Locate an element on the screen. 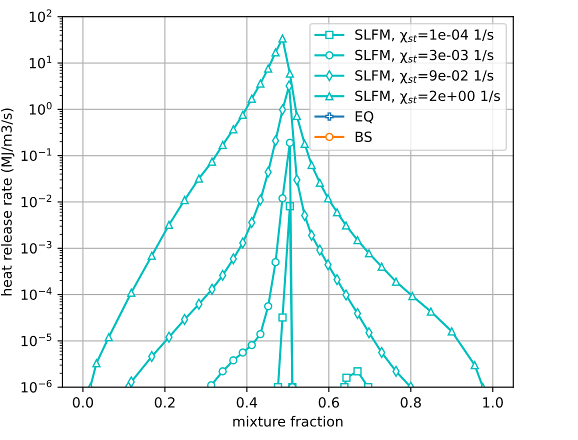  y-tick-label: 10$^{−3}$ is located at coordinates (37, 247).